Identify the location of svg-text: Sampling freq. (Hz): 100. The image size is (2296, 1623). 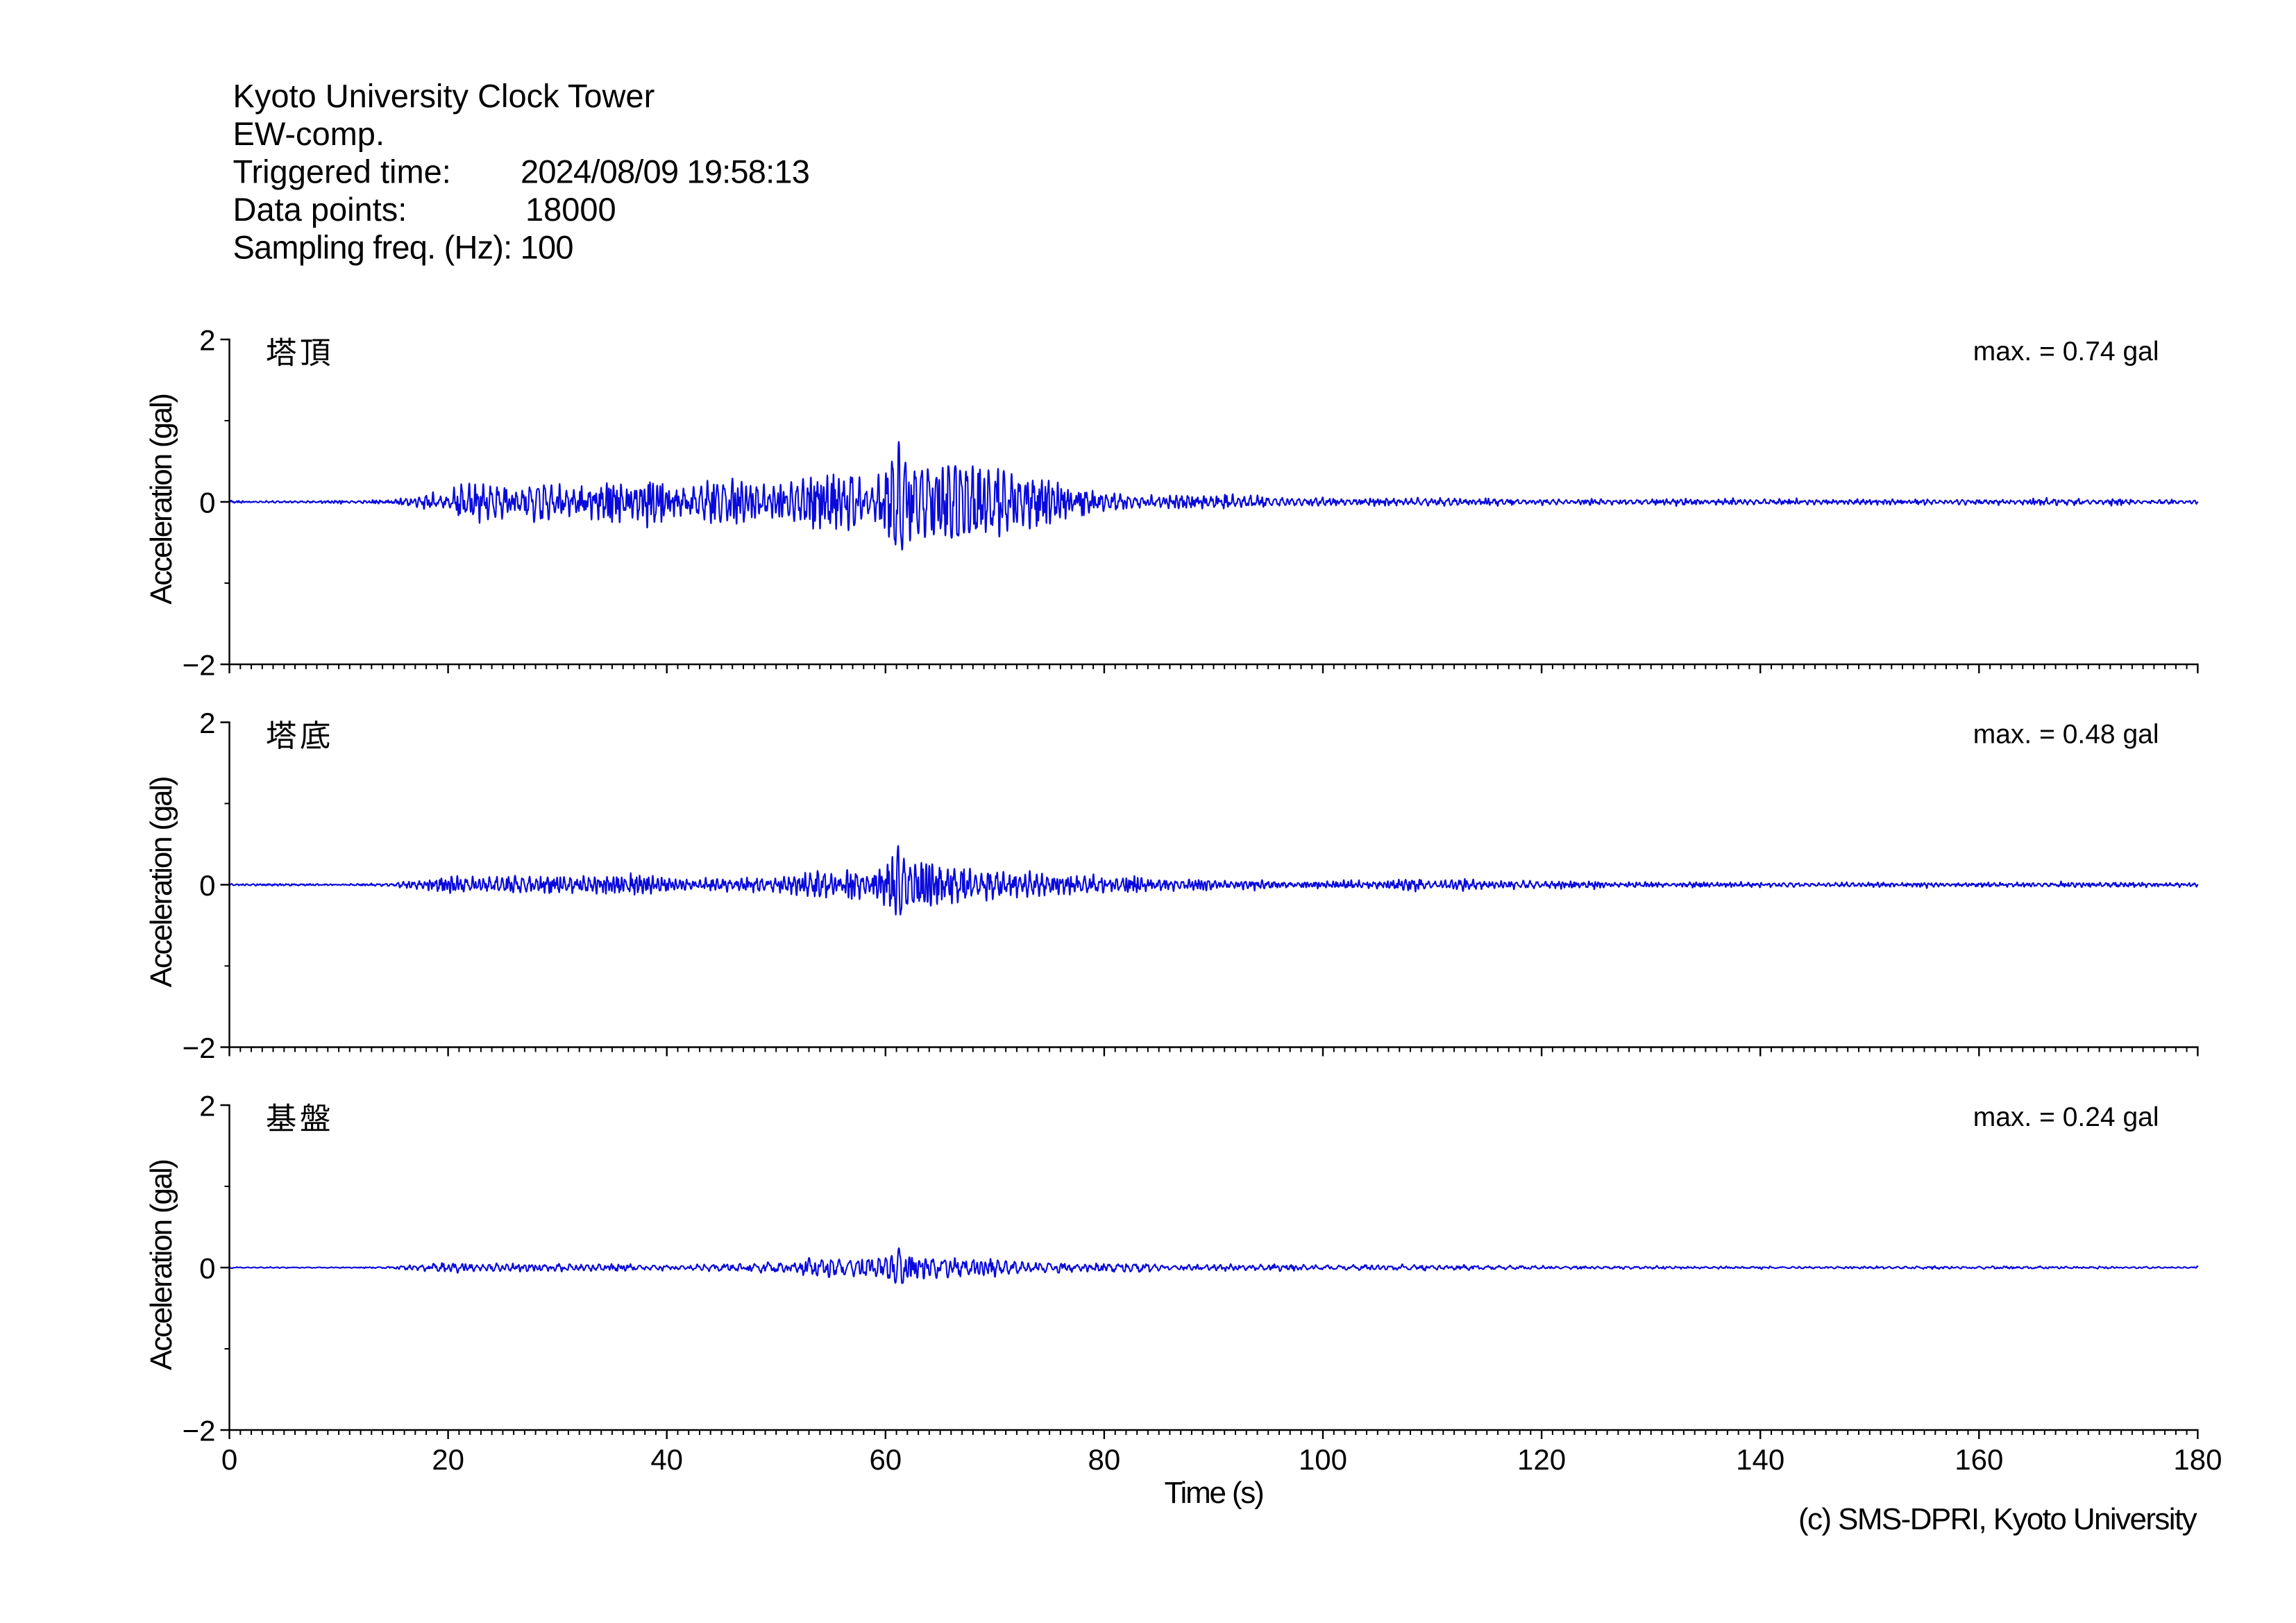
(403, 247).